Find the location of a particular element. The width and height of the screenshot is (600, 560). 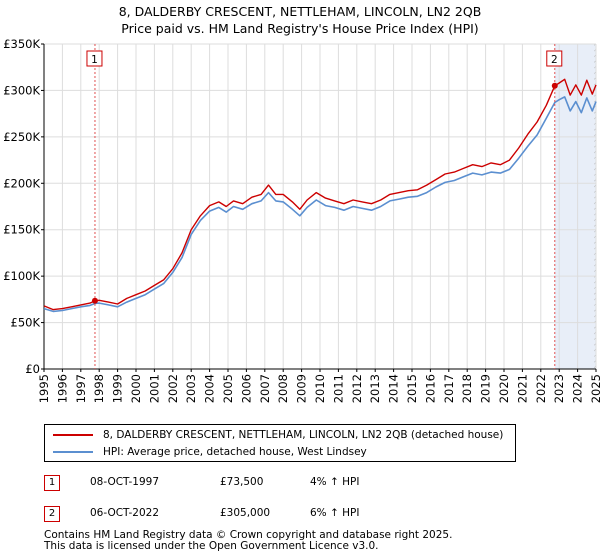

transaction-hpi: 6% ↑ HPI is located at coordinates (335, 513).